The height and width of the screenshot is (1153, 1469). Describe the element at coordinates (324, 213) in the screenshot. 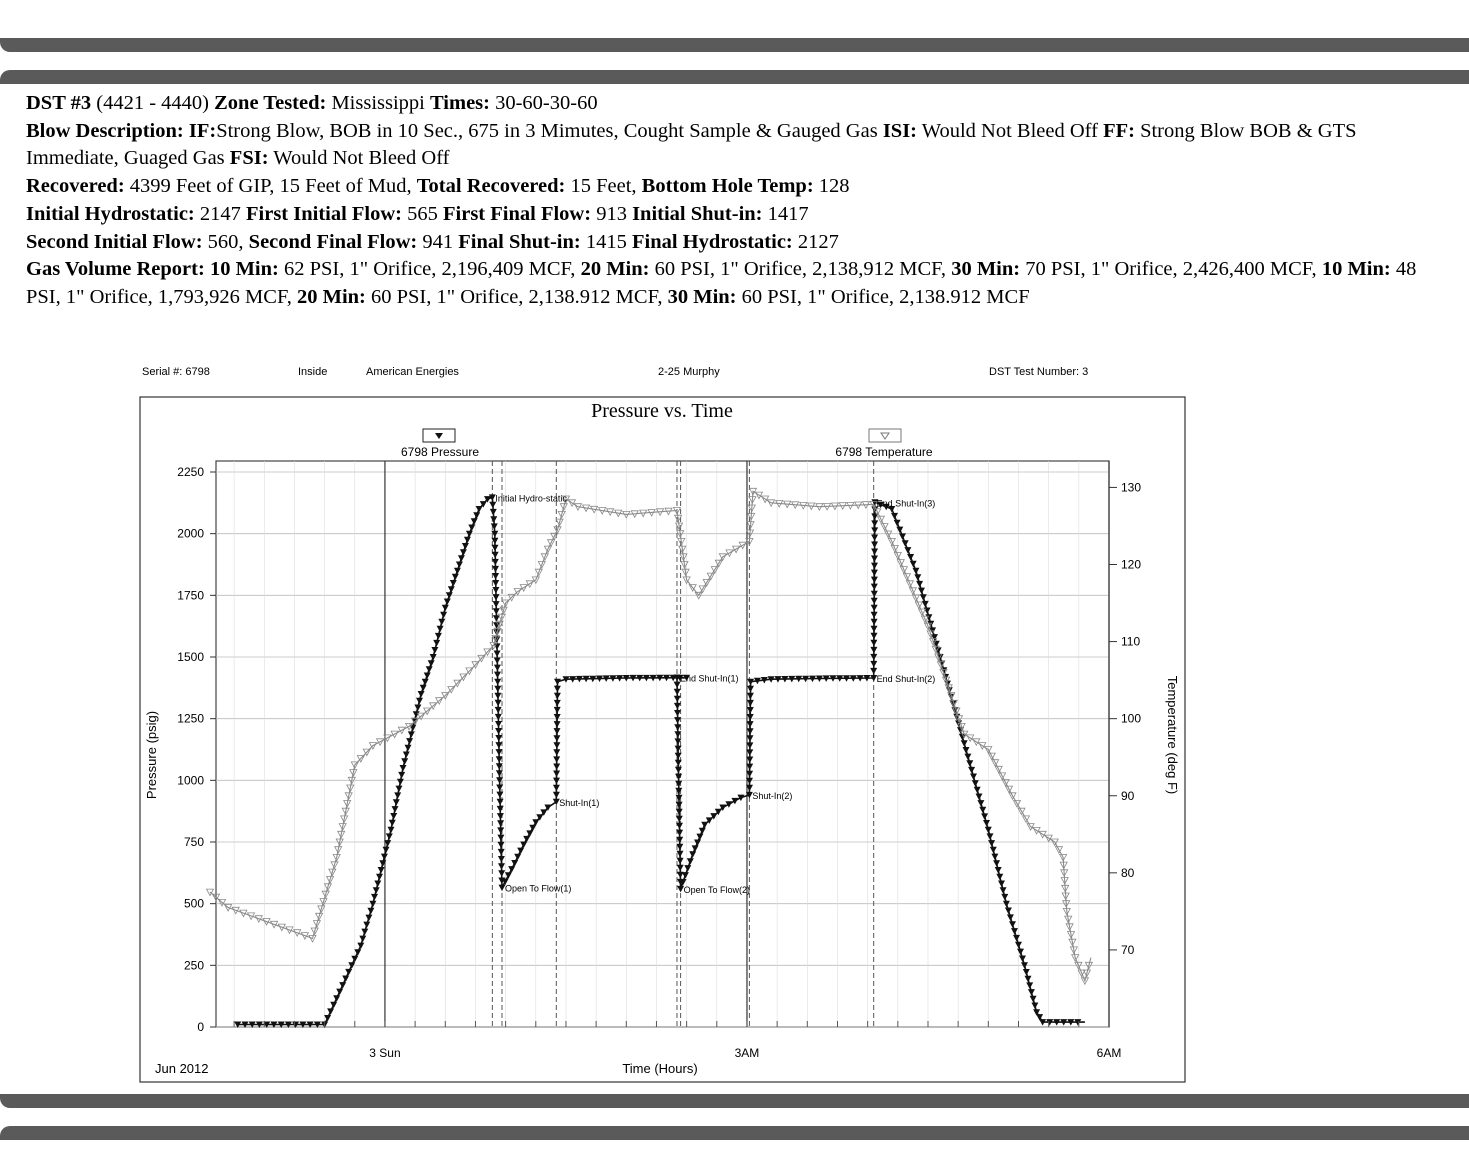

I see `first-initial-flow-label: First Initial Flow:` at that location.